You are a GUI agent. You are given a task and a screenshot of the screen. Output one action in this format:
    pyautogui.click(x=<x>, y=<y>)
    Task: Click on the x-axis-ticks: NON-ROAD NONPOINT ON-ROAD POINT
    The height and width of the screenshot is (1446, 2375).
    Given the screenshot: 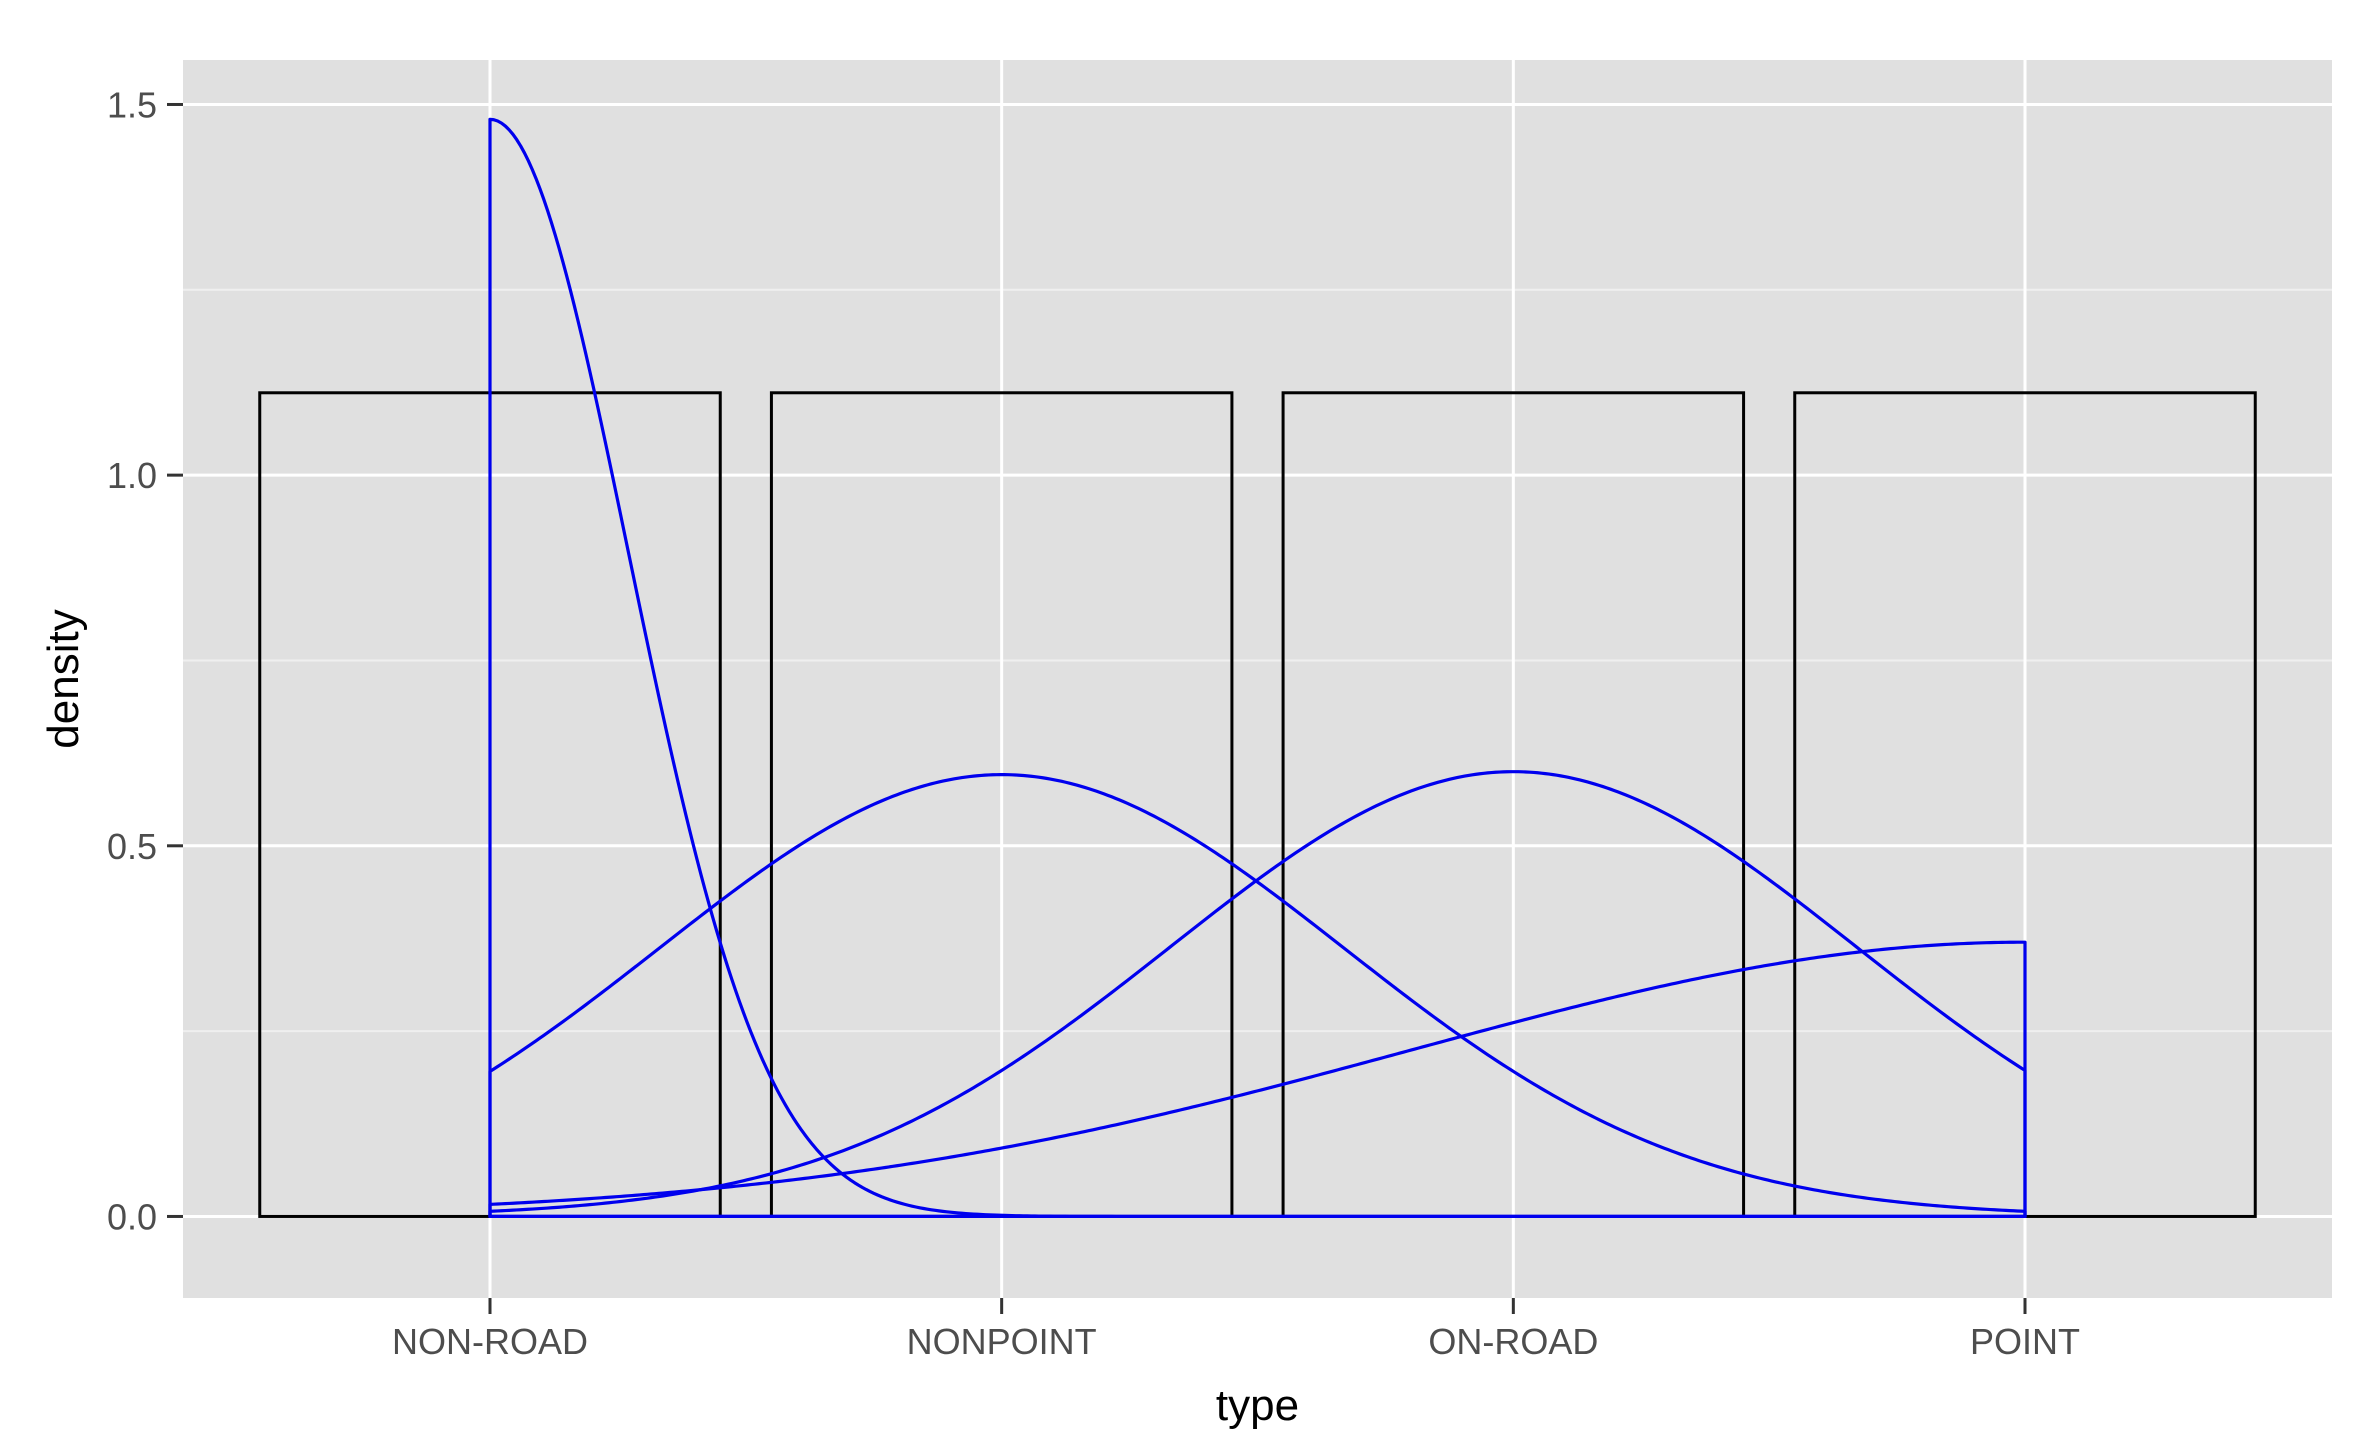 What is the action you would take?
    pyautogui.click(x=1236, y=1330)
    